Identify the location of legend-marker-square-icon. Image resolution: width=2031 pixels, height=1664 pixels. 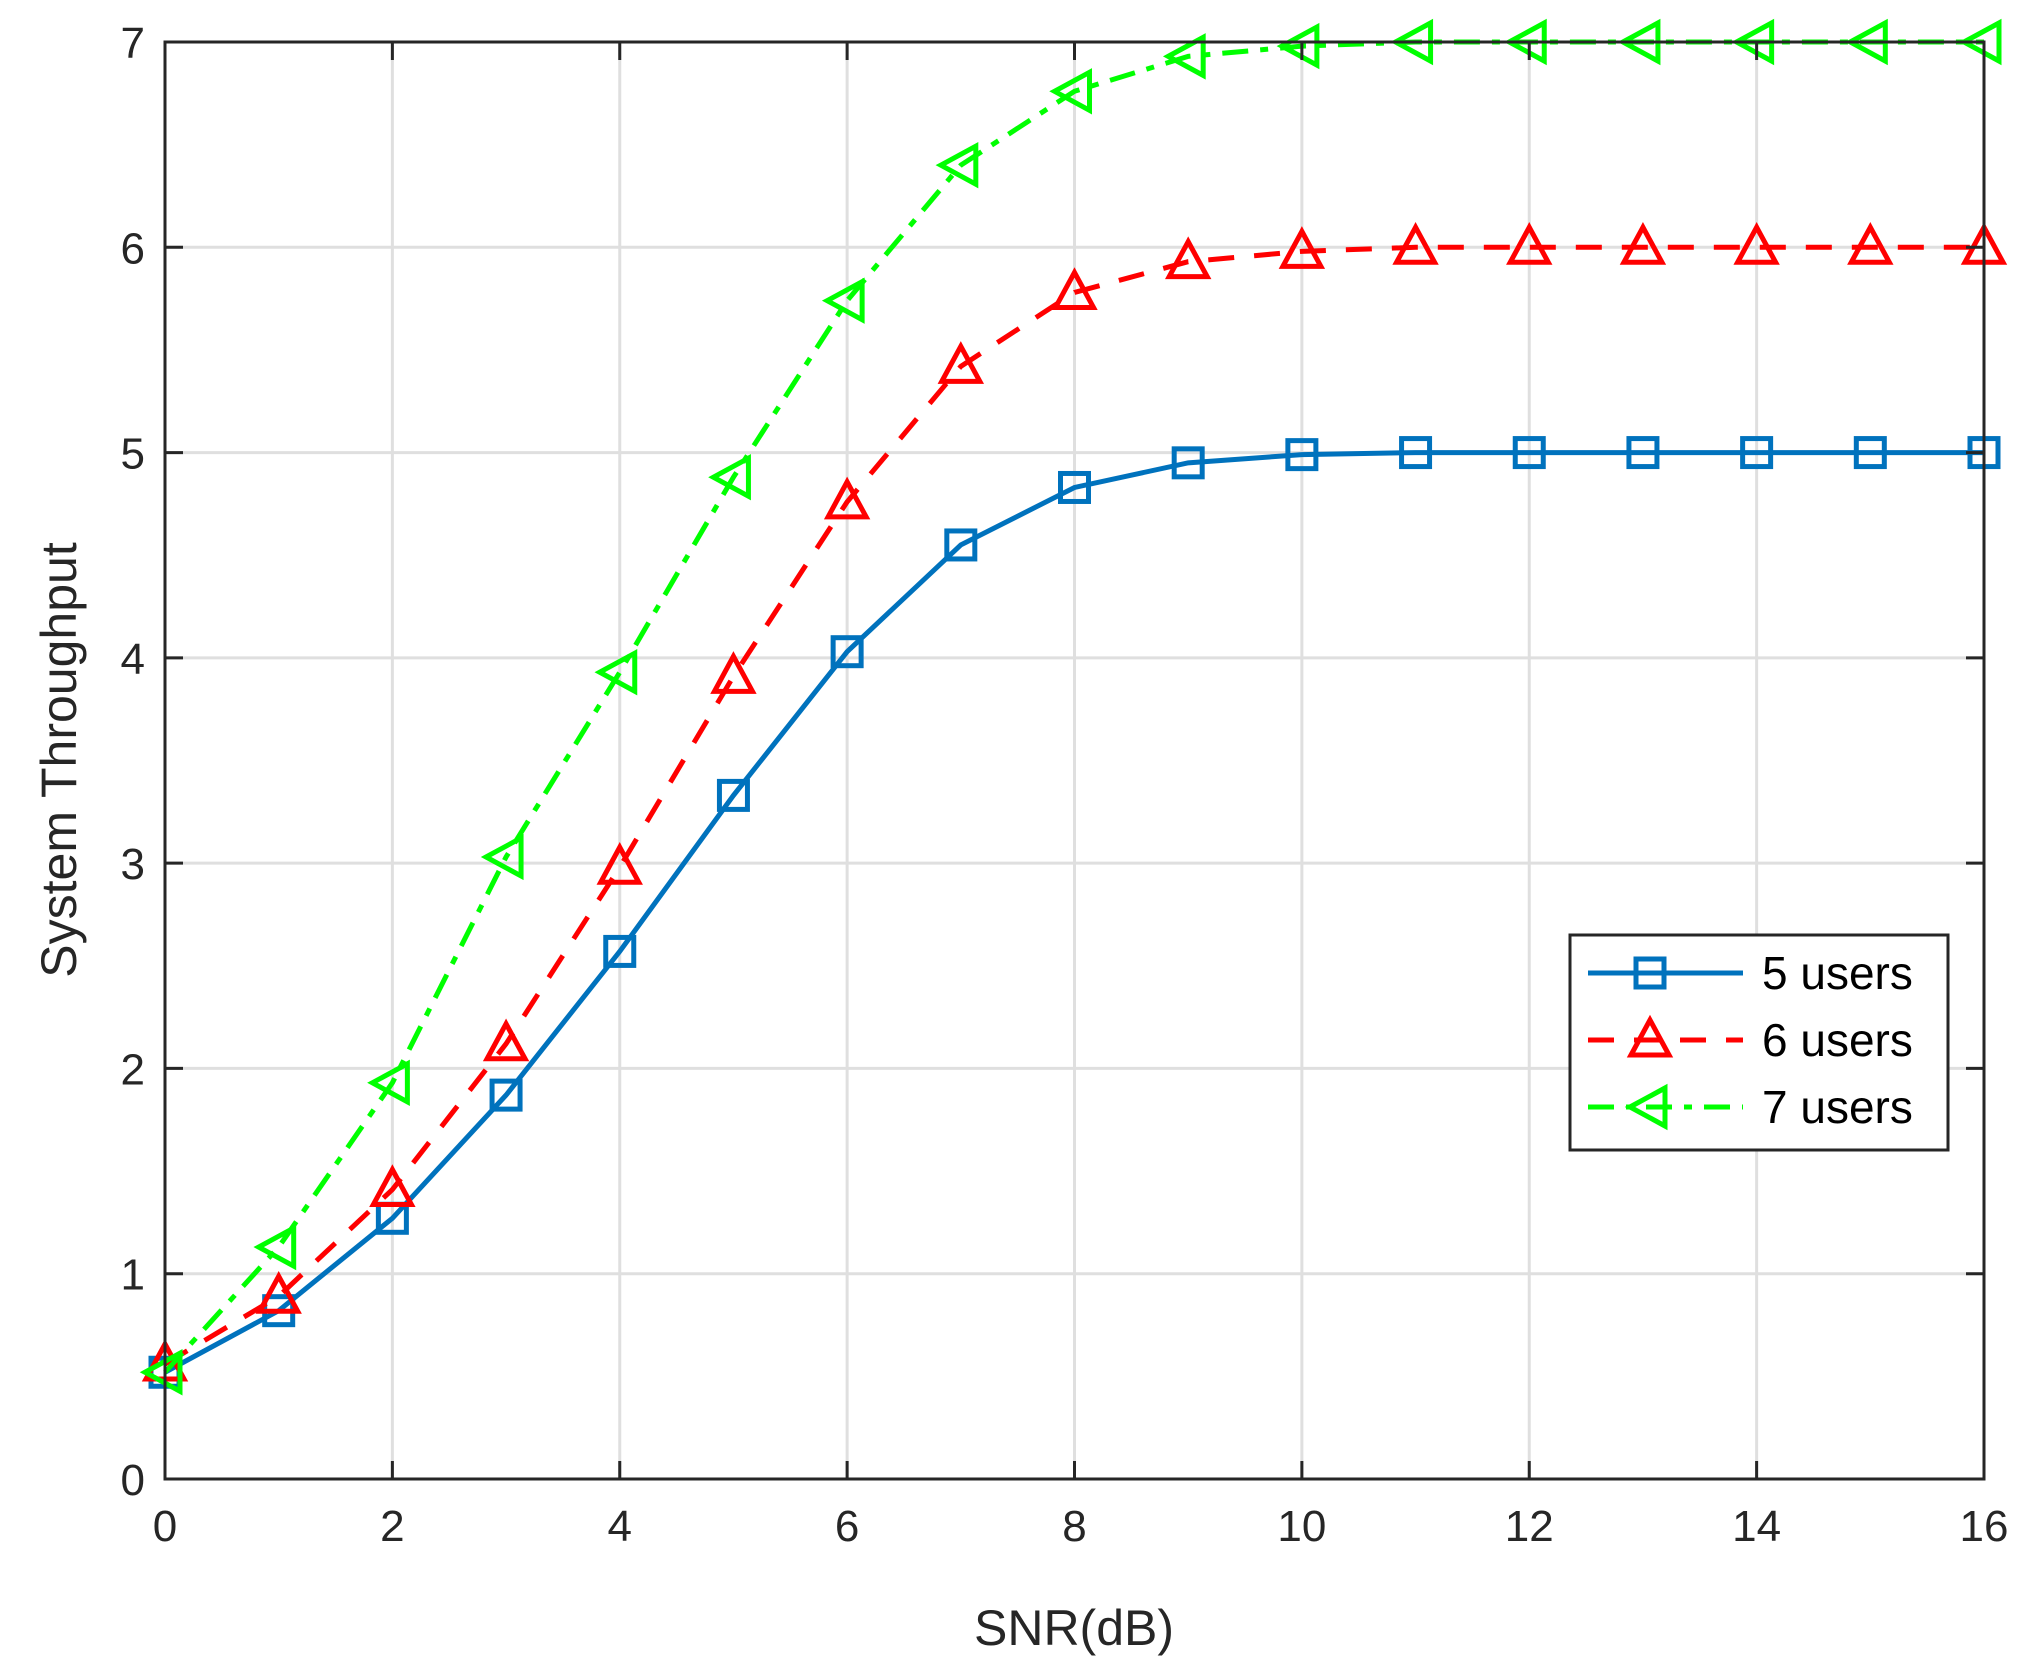
(1650, 973).